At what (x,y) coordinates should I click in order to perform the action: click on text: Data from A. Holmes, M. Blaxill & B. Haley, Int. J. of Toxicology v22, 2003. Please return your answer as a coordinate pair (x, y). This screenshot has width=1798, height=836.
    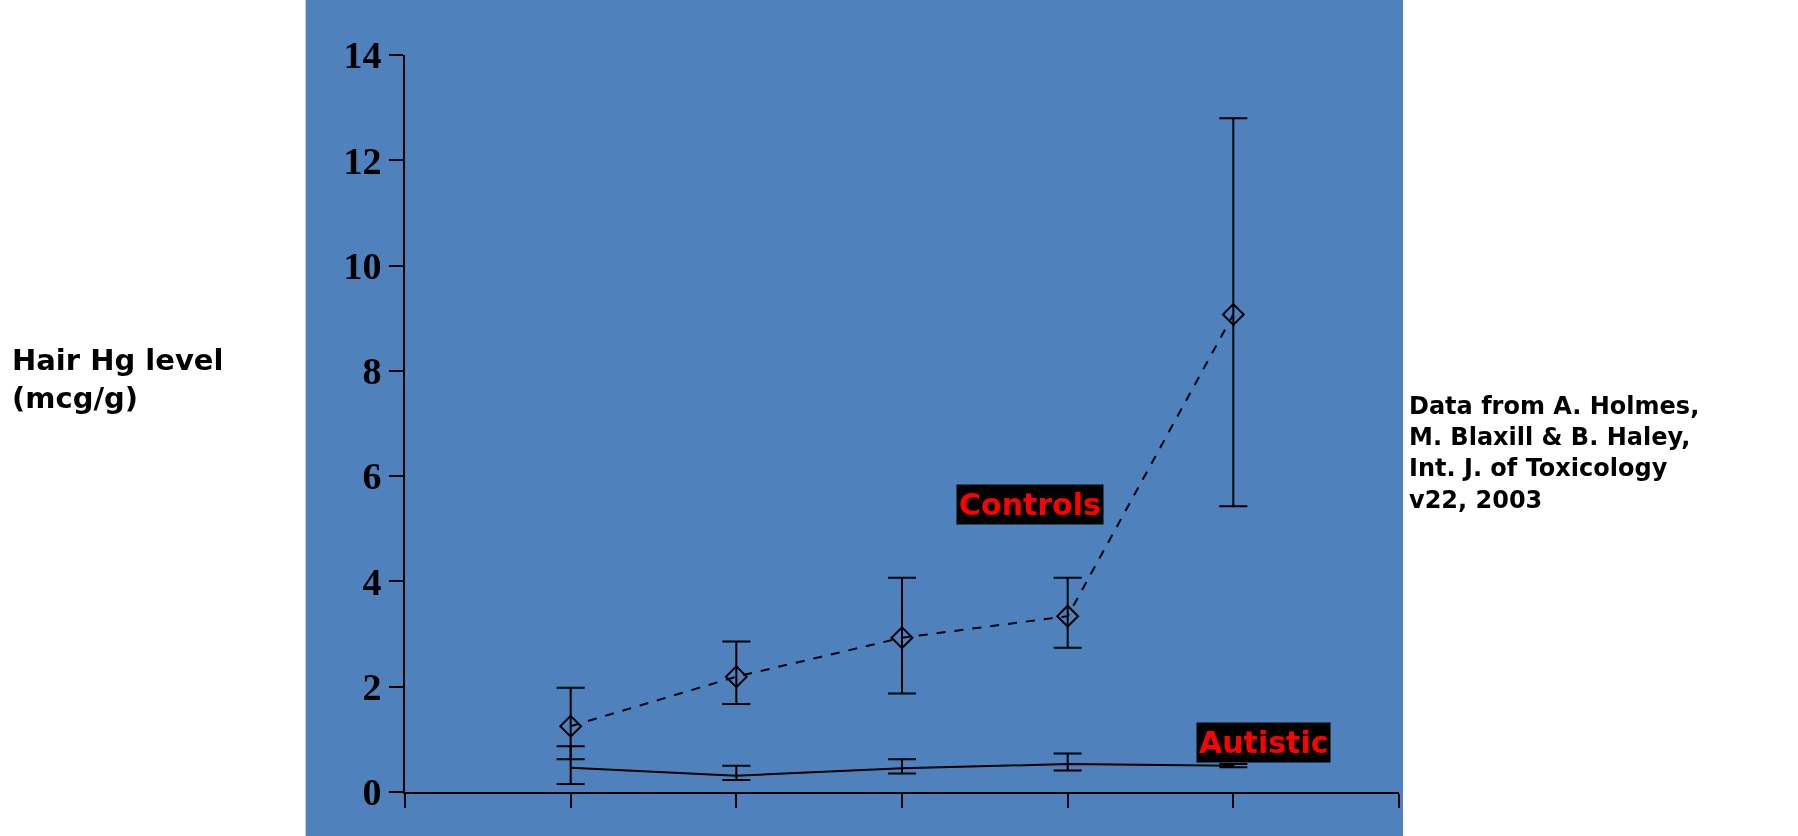
    Looking at the image, I should click on (1554, 453).